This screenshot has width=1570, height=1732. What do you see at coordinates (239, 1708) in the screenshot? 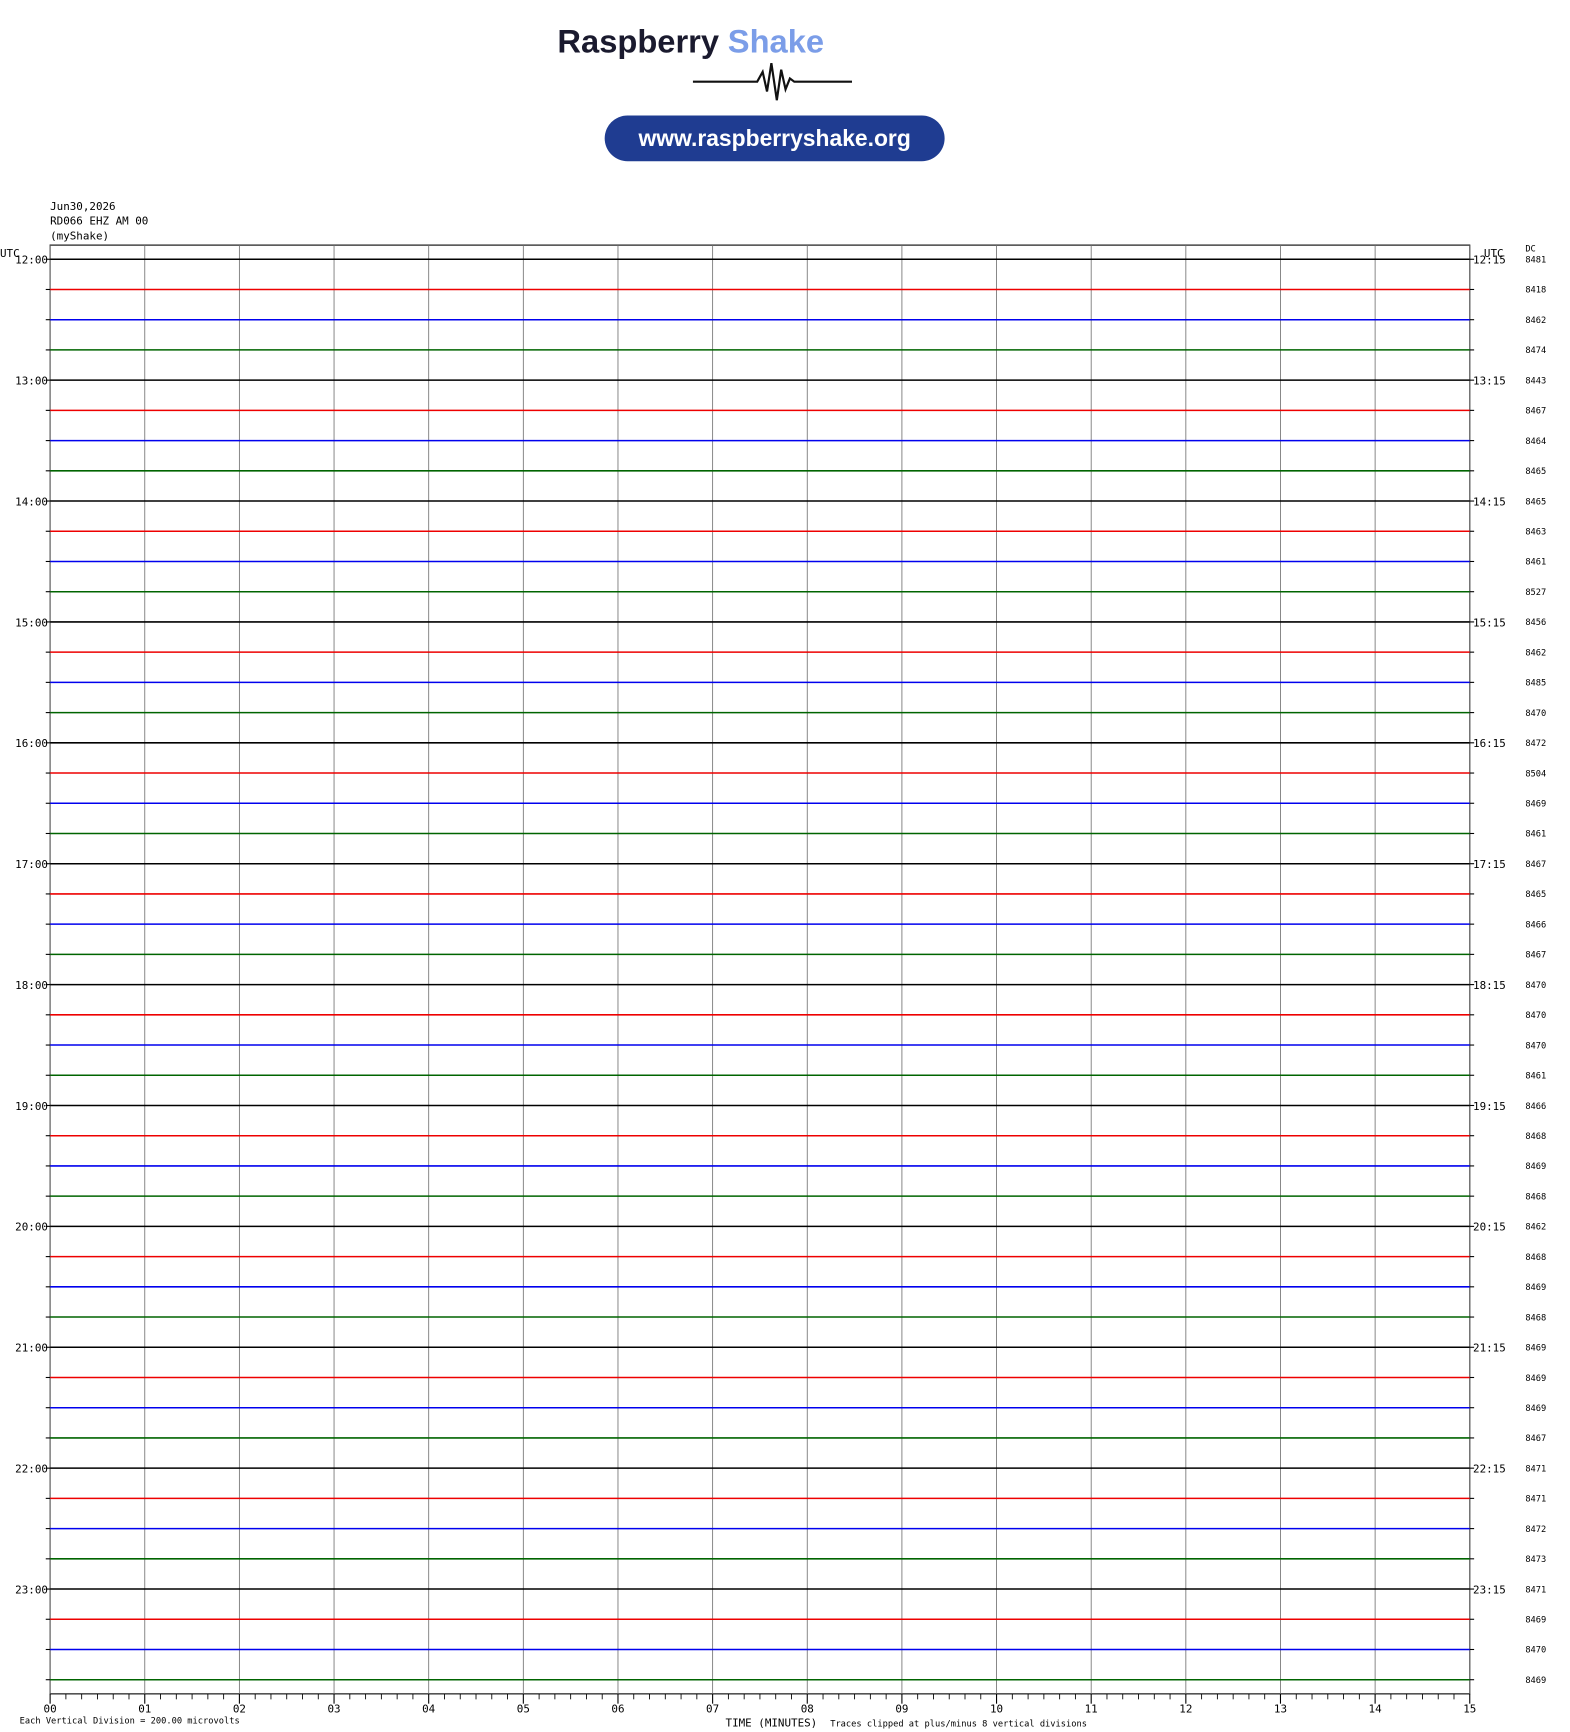
I see `x-tick-label: 02` at bounding box center [239, 1708].